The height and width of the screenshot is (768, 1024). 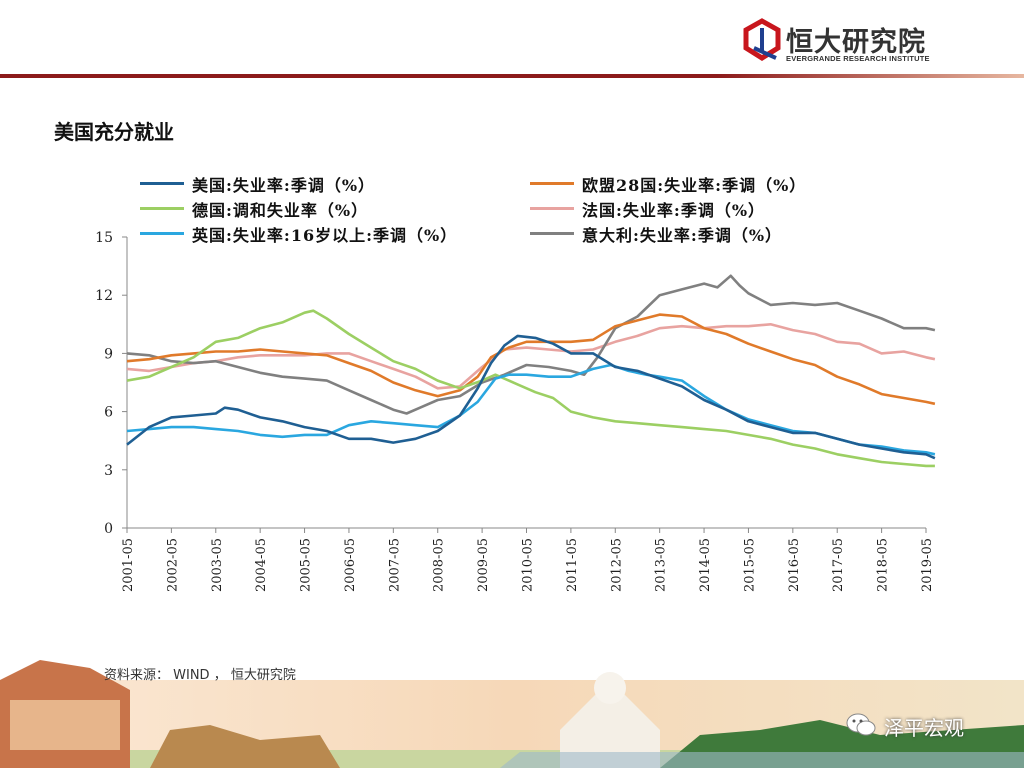 What do you see at coordinates (661, 565) in the screenshot?
I see `x-tick-label: 2013-05` at bounding box center [661, 565].